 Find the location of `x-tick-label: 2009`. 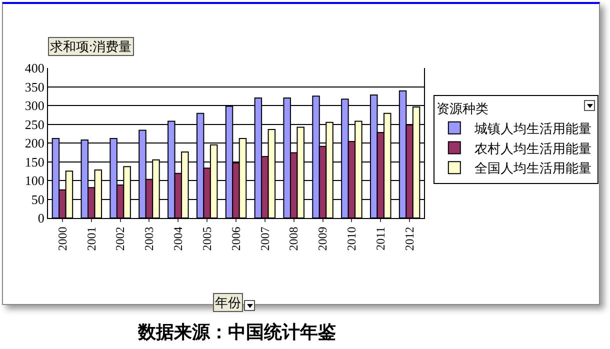

x-tick-label: 2009 is located at coordinates (323, 238).